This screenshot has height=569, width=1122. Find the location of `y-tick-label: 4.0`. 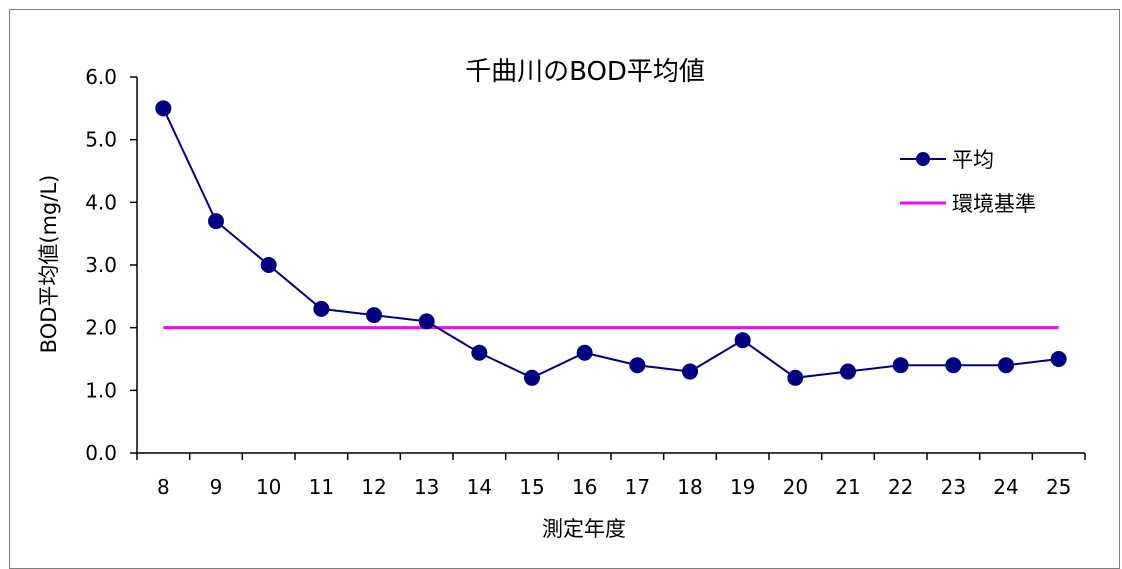

y-tick-label: 4.0 is located at coordinates (101, 202).